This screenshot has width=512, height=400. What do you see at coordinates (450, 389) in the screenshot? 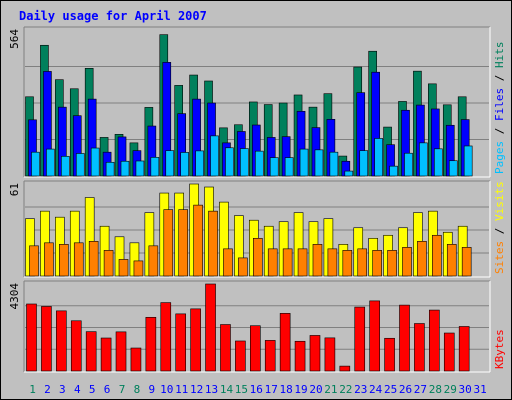
I see `day-label: 29` at bounding box center [450, 389].